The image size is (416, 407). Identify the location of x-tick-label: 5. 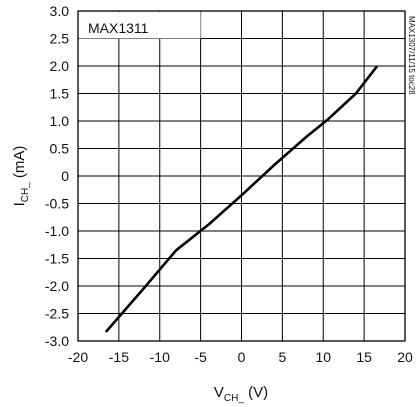
(282, 357).